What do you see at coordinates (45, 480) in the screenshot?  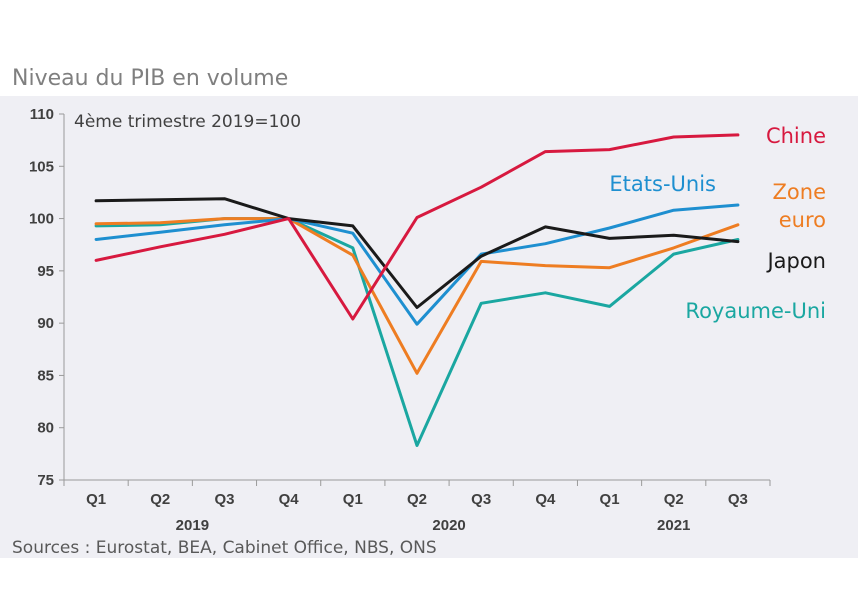 I see `y-tick-label: 75` at bounding box center [45, 480].